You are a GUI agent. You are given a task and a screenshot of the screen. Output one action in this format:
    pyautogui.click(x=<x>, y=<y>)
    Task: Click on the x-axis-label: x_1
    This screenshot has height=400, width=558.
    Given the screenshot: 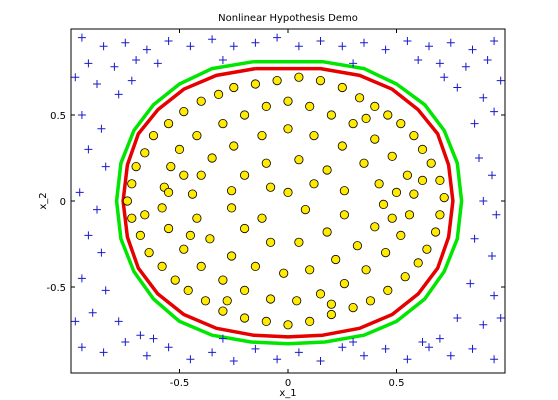 What is the action you would take?
    pyautogui.click(x=287, y=393)
    